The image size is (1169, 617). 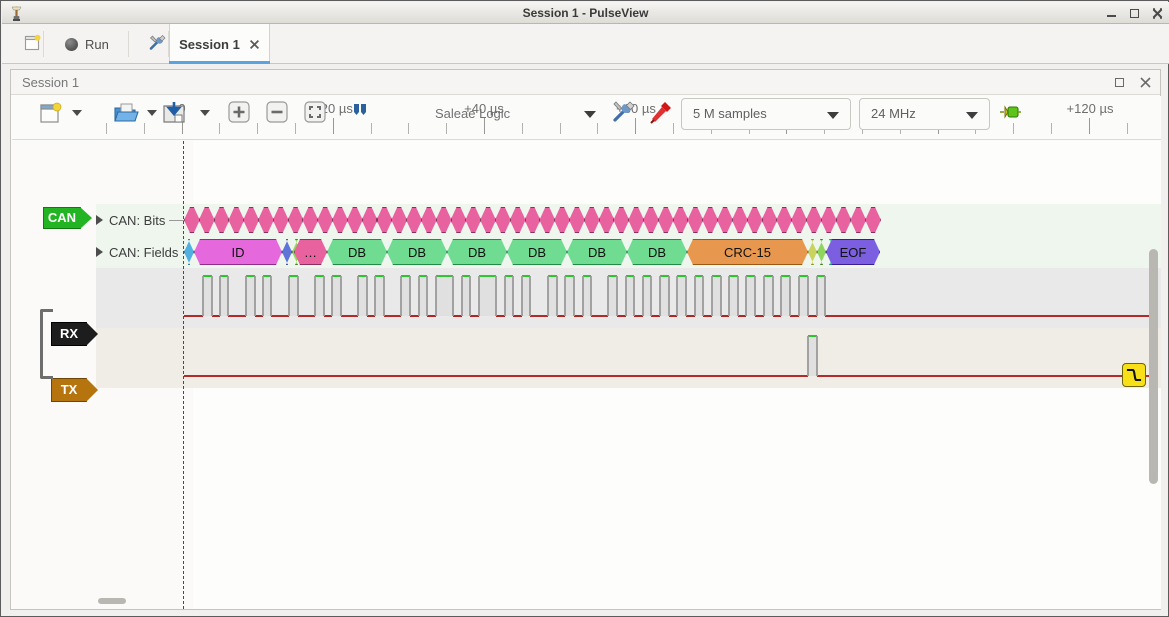 What do you see at coordinates (1119, 82) in the screenshot?
I see `dock-float-button` at bounding box center [1119, 82].